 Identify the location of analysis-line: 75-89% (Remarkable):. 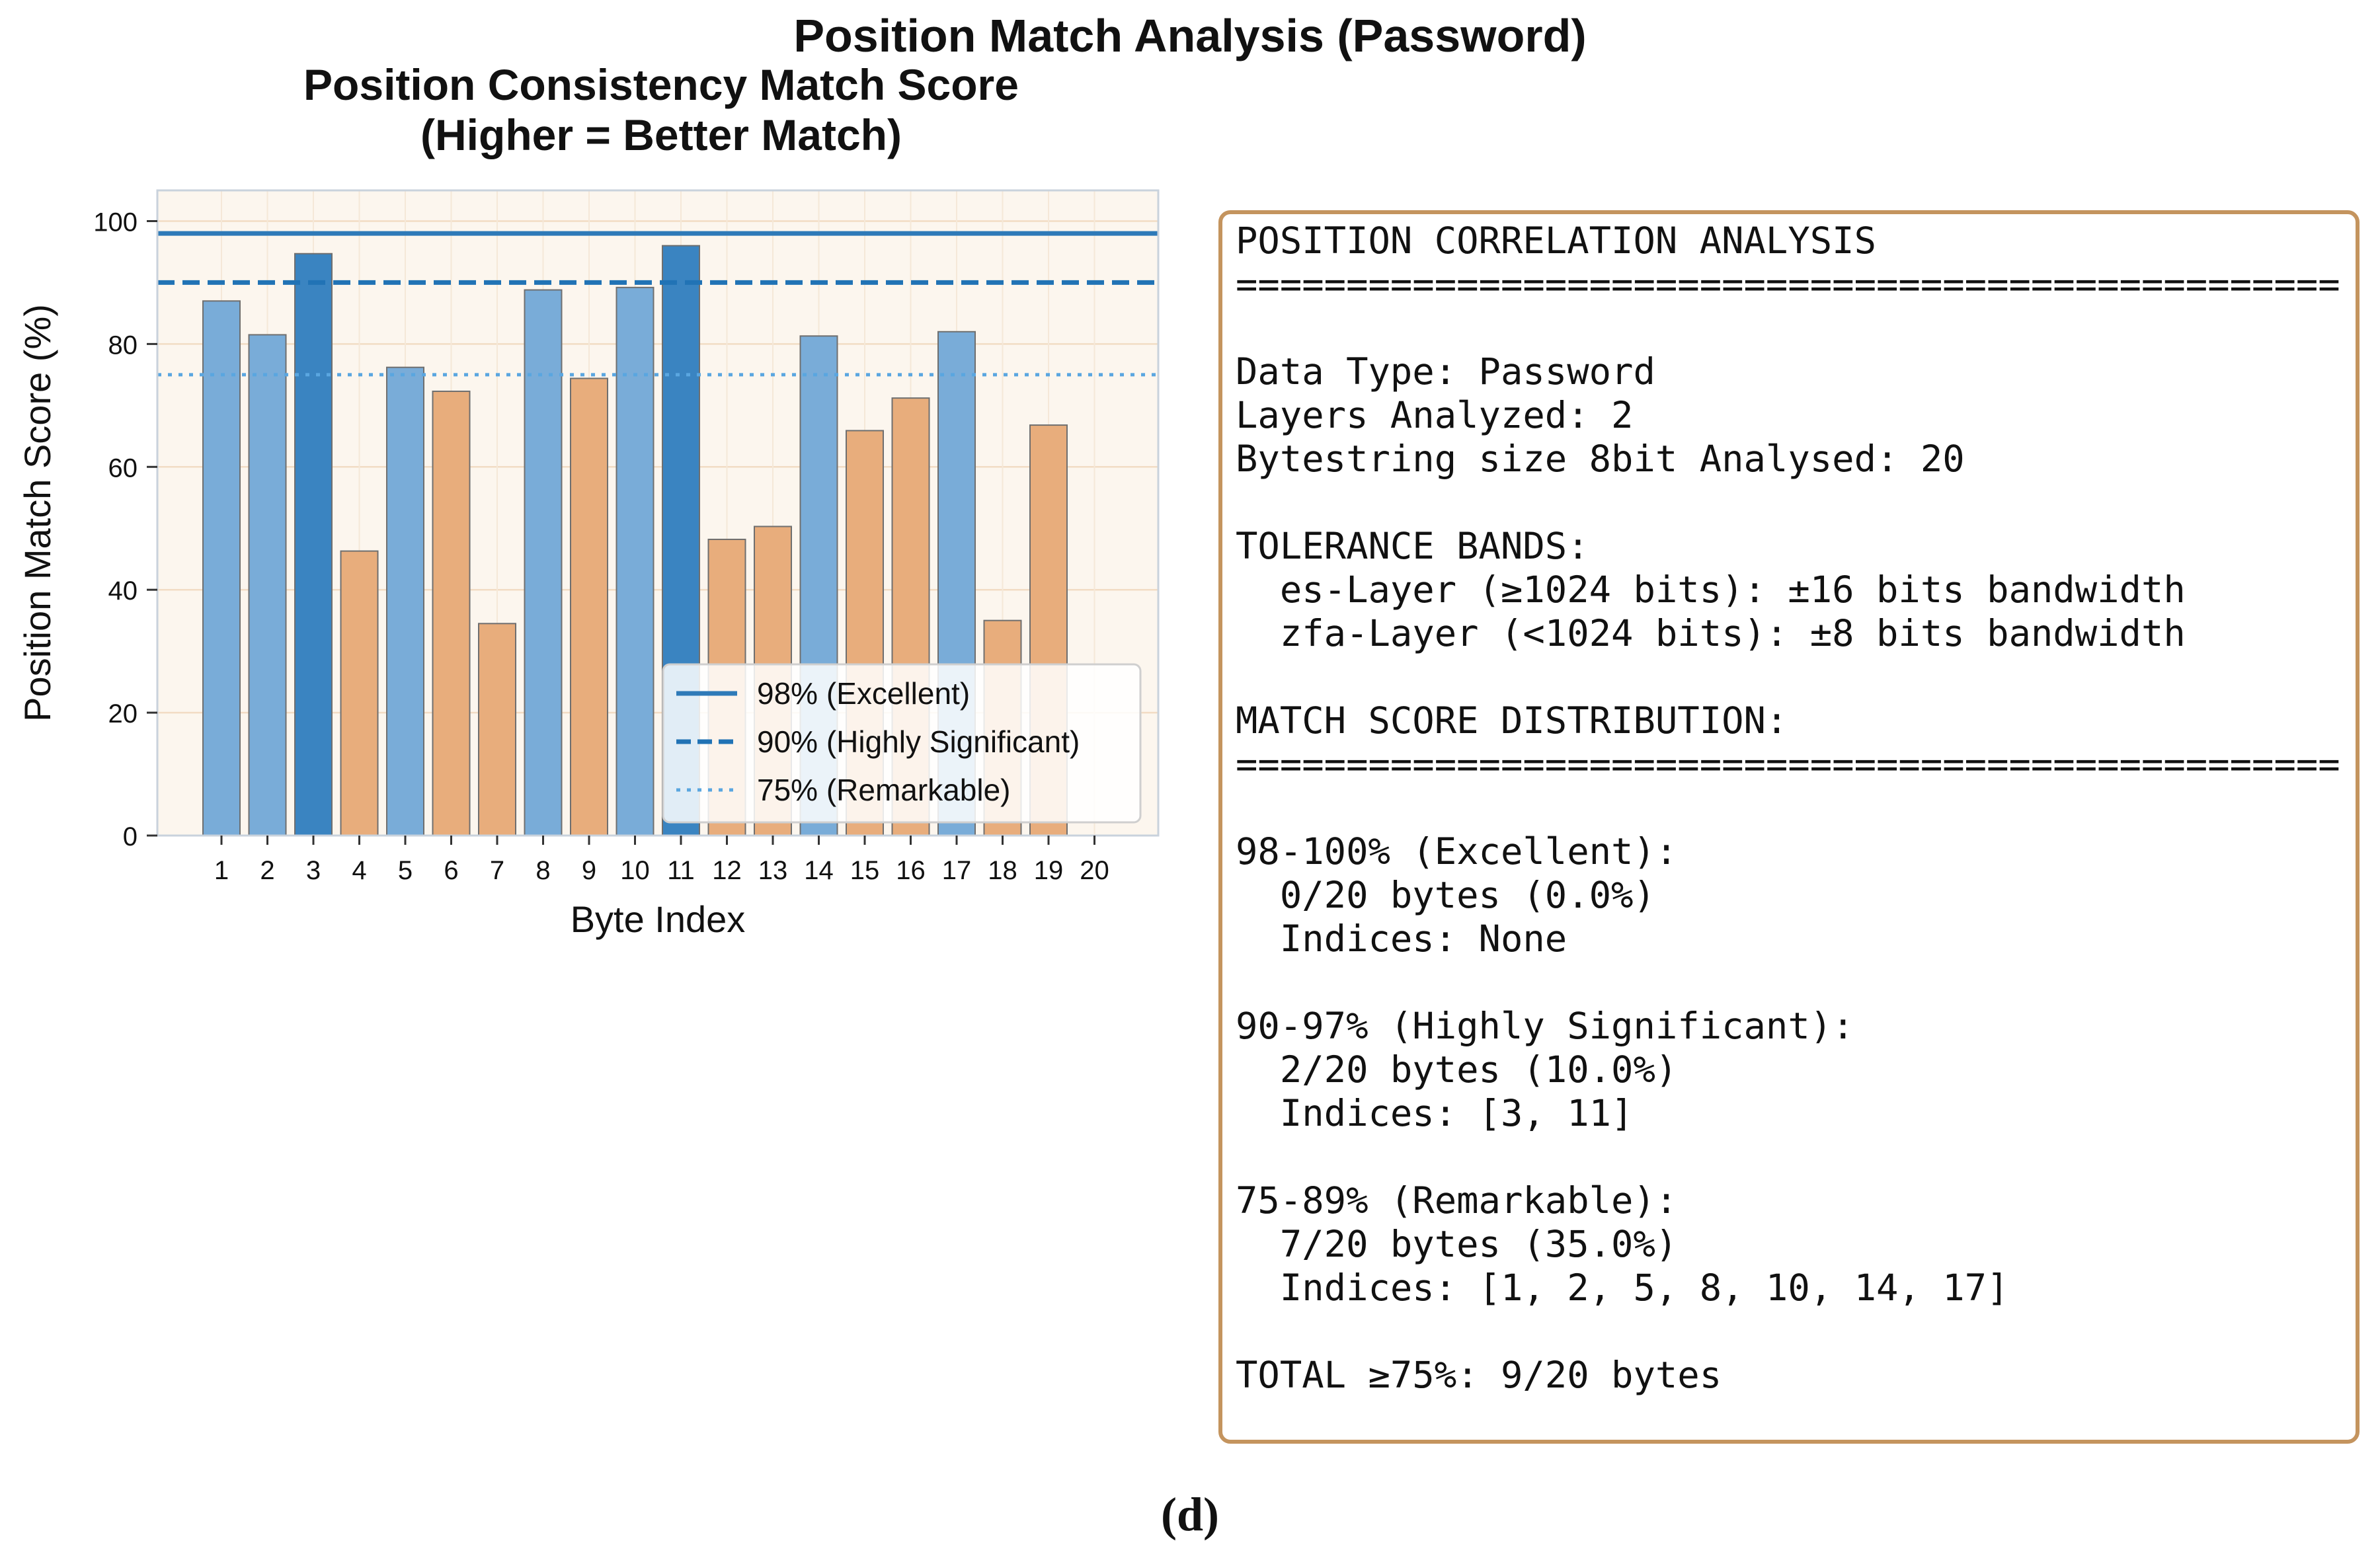
(1457, 1200).